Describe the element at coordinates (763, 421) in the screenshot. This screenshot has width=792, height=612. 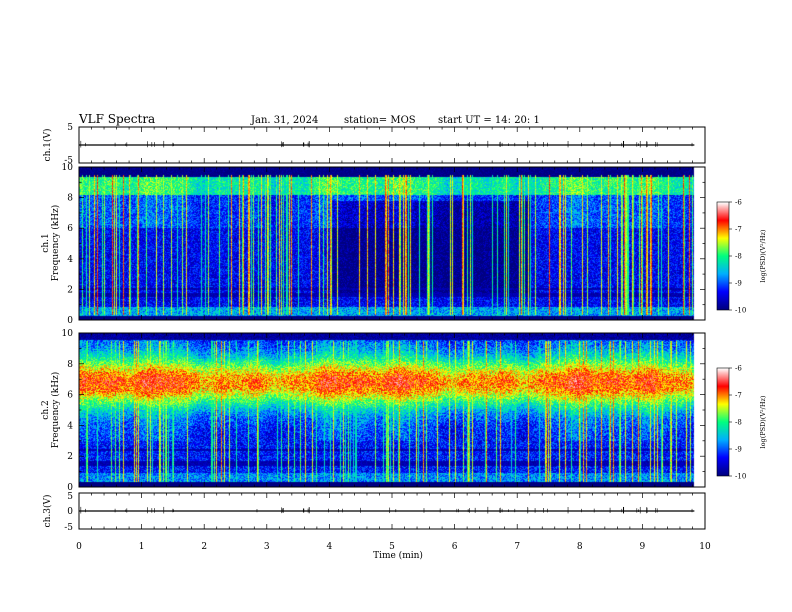
I see `ch2-colorbar-label: log(PSD)(V²/Hz)` at that location.